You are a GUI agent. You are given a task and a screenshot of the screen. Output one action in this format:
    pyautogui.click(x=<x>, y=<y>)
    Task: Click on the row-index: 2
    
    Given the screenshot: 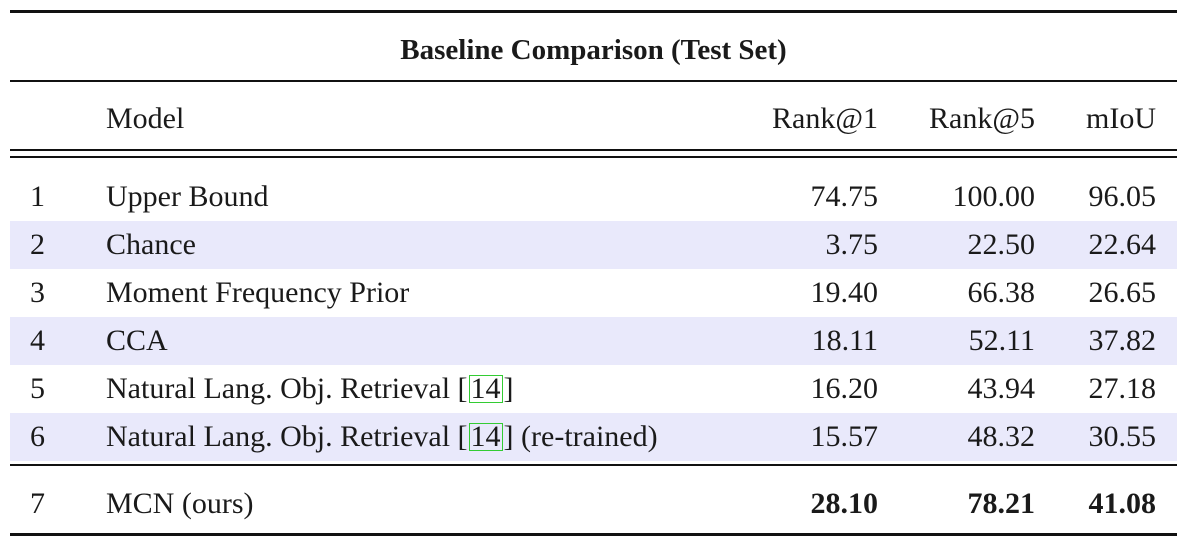 What is the action you would take?
    pyautogui.click(x=37, y=244)
    